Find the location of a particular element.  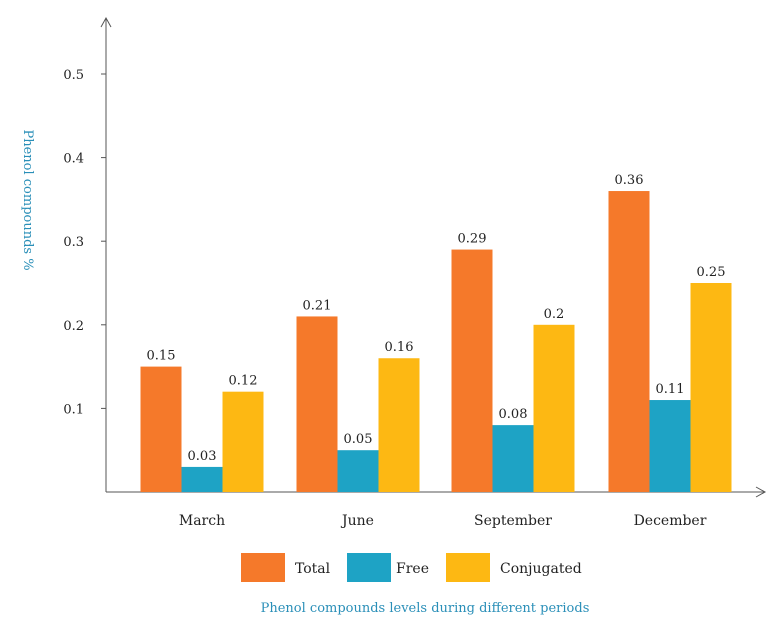

bar-free-june is located at coordinates (358, 471).